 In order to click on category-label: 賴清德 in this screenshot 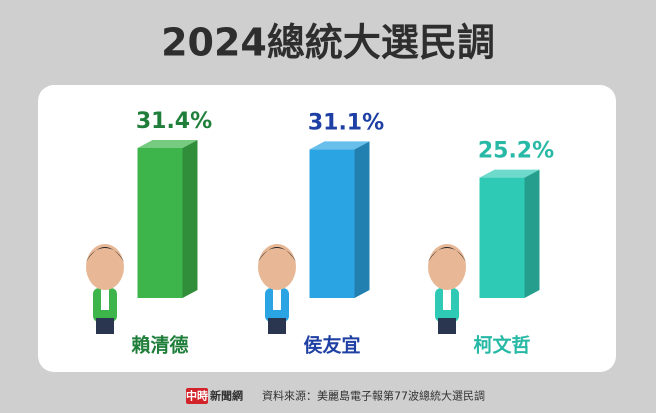, I will do `click(159, 345)`.